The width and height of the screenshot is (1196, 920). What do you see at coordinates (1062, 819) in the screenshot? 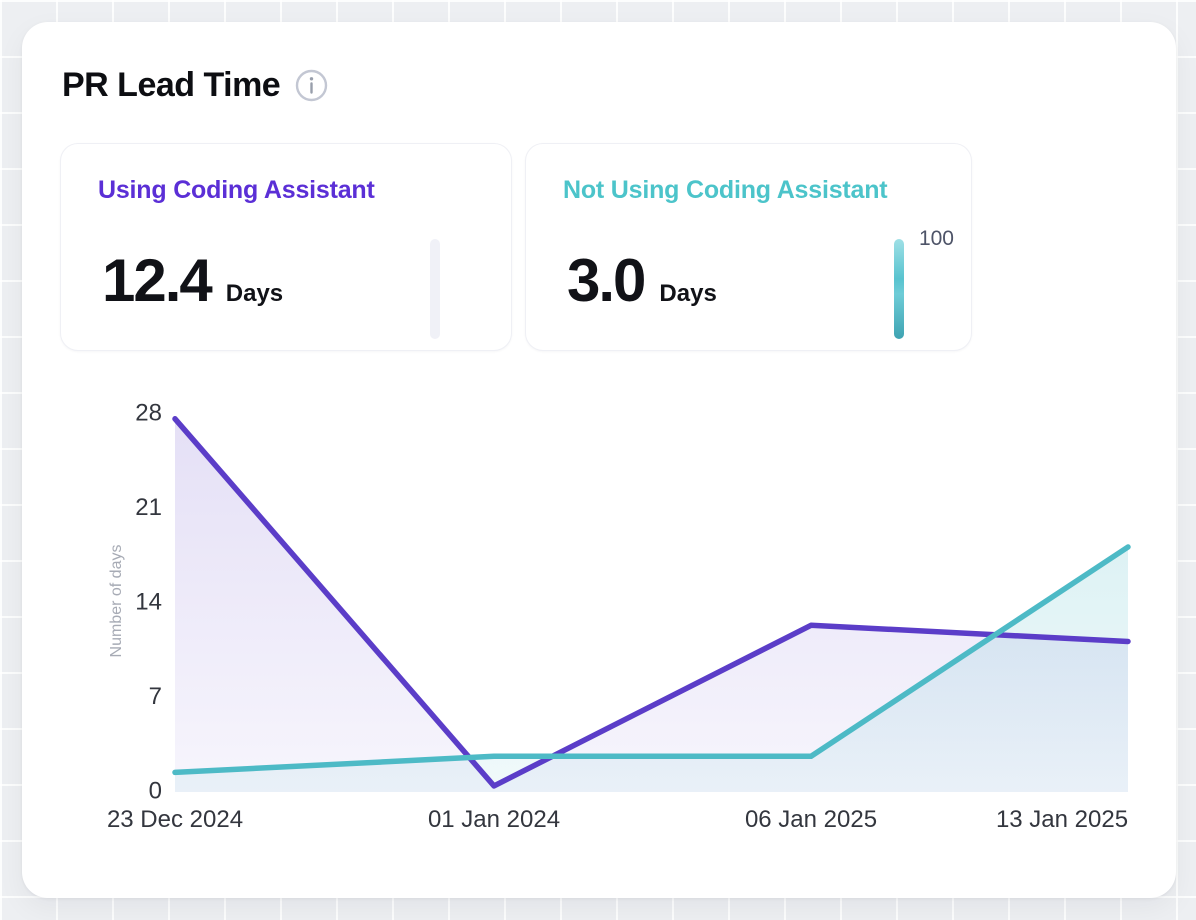
I see `x-tick-label: 13 Jan 2025` at bounding box center [1062, 819].